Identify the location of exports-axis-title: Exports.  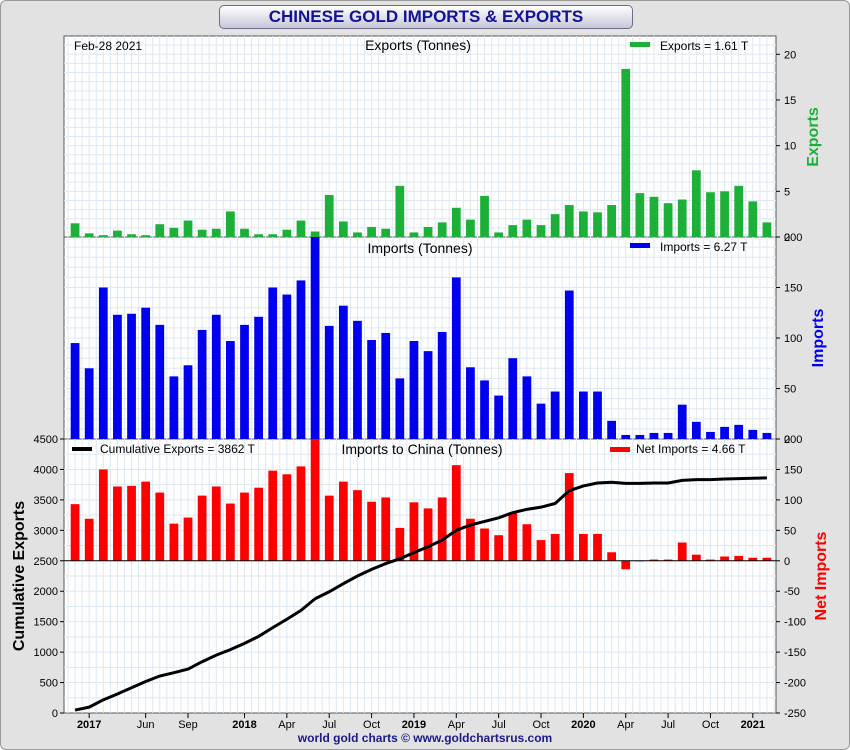
(813, 137).